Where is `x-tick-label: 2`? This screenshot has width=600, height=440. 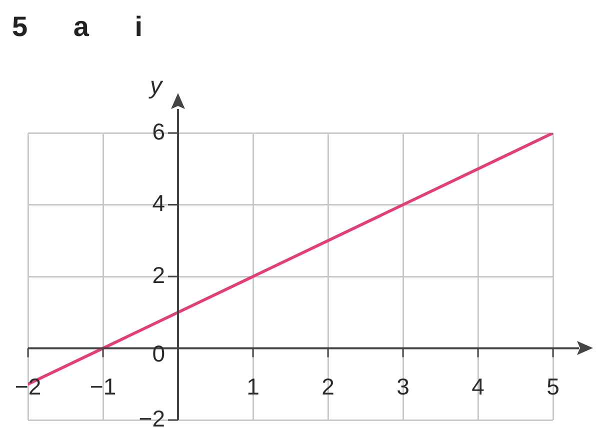
x-tick-label: 2 is located at coordinates (328, 387).